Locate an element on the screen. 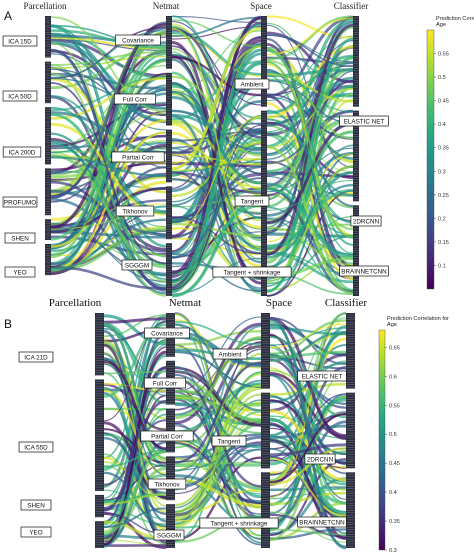 The height and width of the screenshot is (558, 474). panel-a-node-classifier is located at coordinates (356, 61).